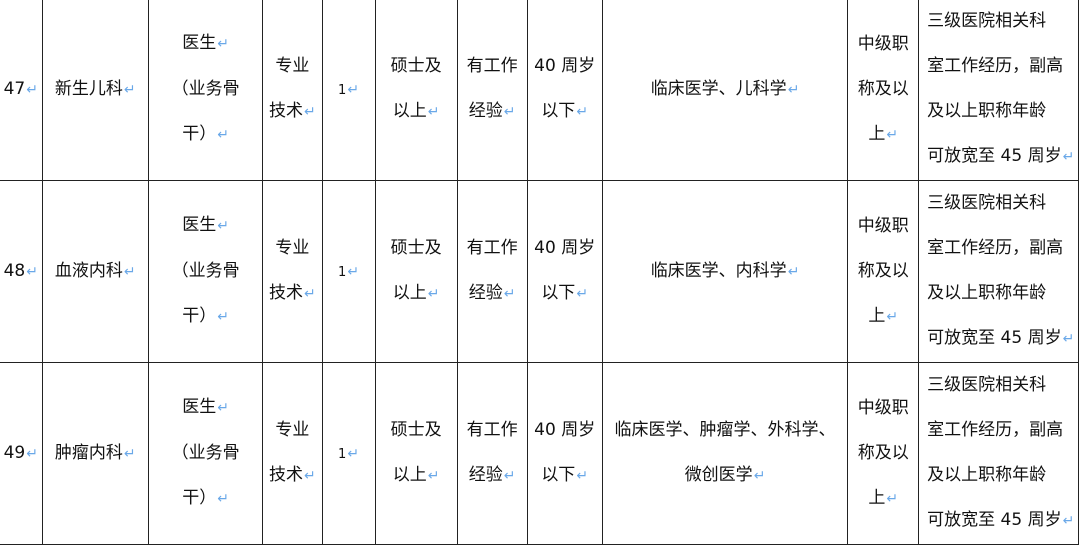 This screenshot has width=1080, height=550. What do you see at coordinates (416, 271) in the screenshot?
I see `cell-education: 硕士及 以上↵` at bounding box center [416, 271].